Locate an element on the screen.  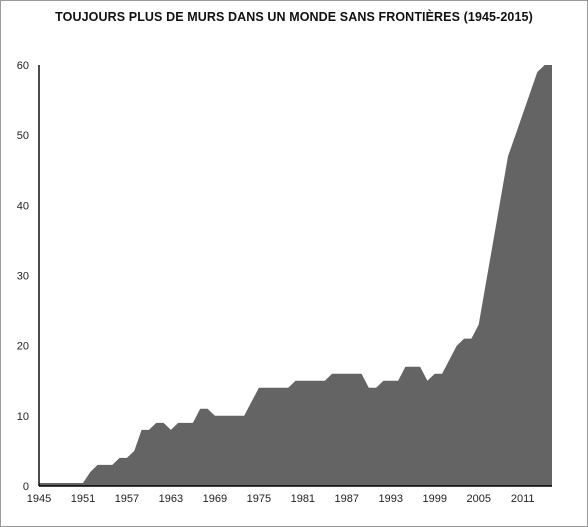
x-tick-label: 1981 is located at coordinates (303, 499).